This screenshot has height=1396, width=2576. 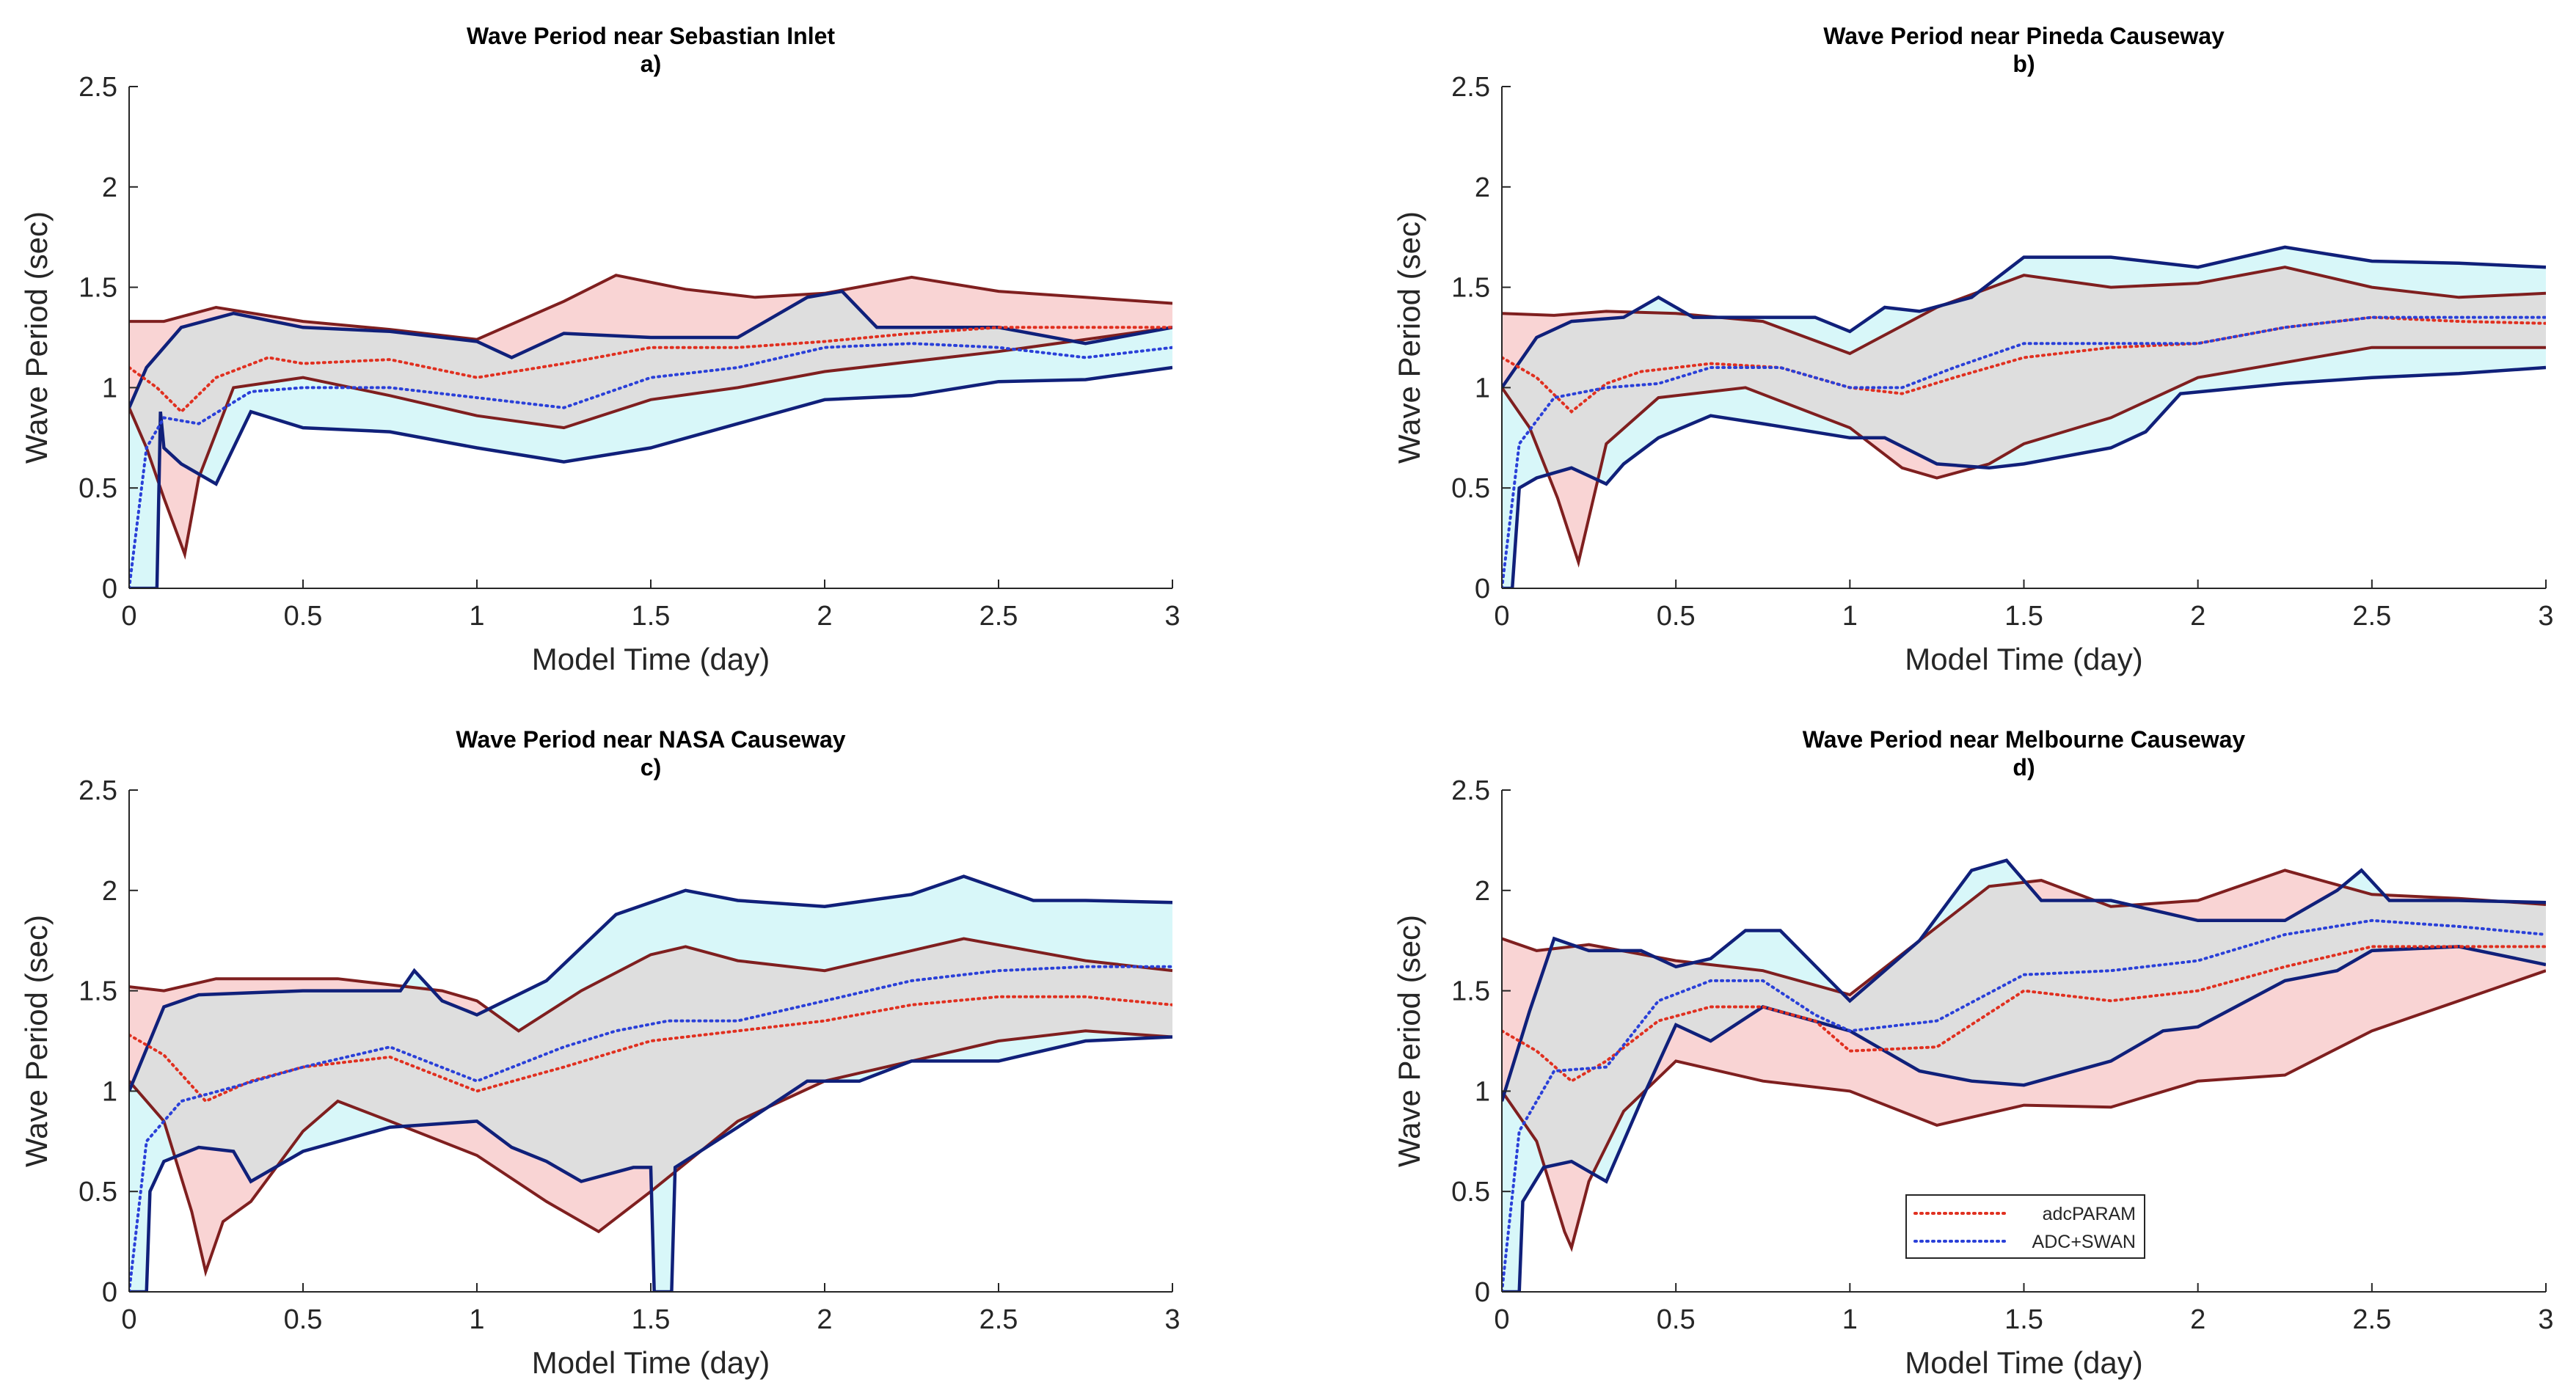 I want to click on legend: adcPARAM ADC+SWAN, so click(x=2025, y=1227).